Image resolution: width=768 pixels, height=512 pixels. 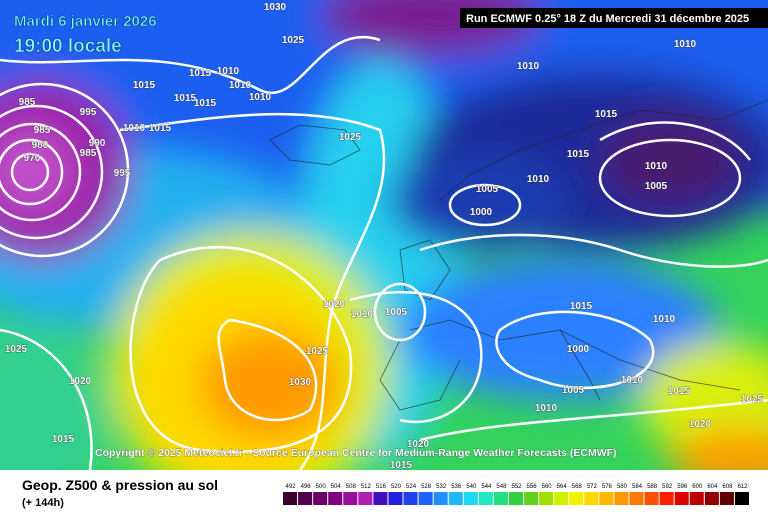 I want to click on scale-label: 572, so click(x=592, y=487).